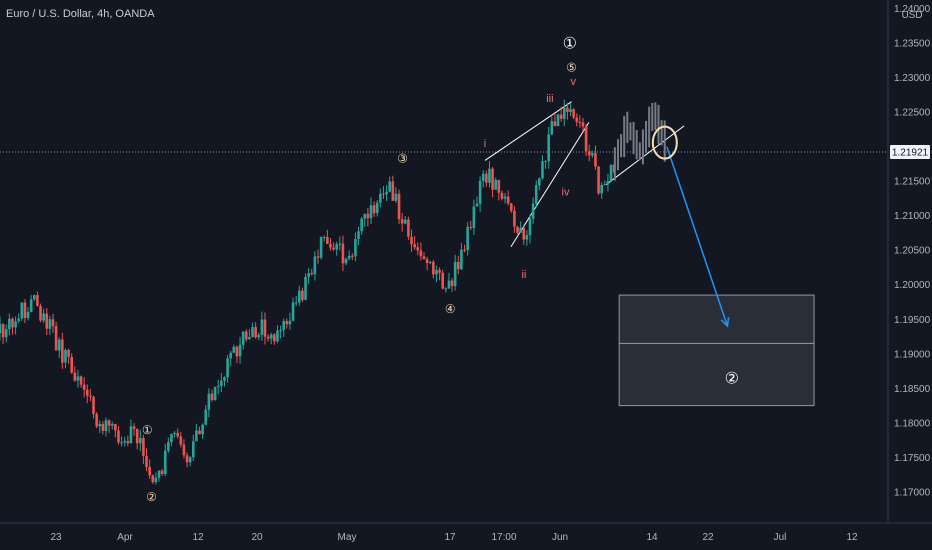 This screenshot has height=550, width=932. What do you see at coordinates (716, 319) in the screenshot?
I see `target-zone-upper-box` at bounding box center [716, 319].